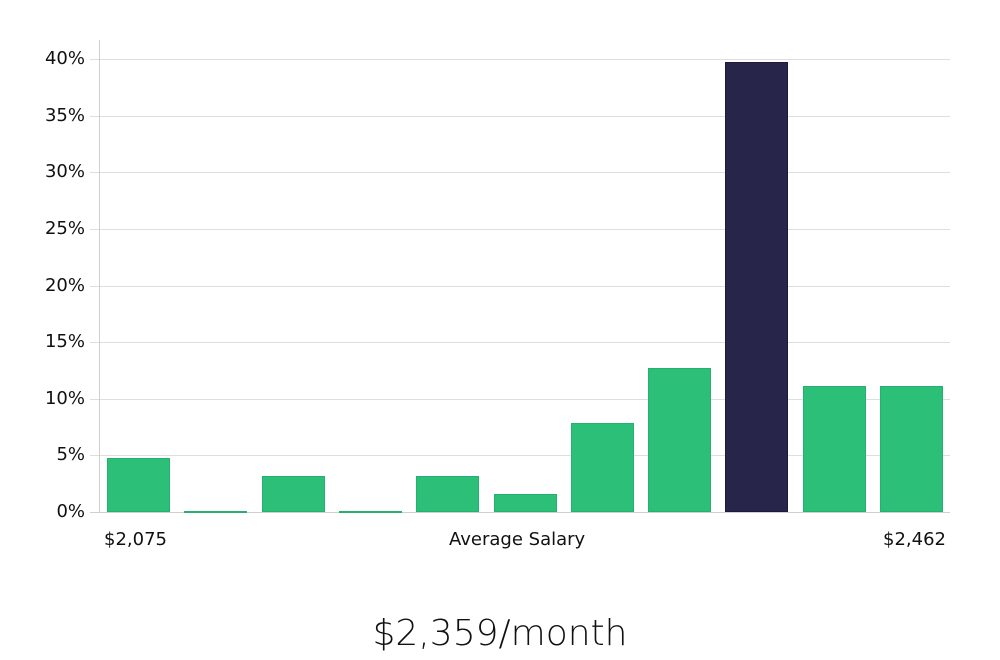 The height and width of the screenshot is (660, 1000). I want to click on y-tick-label: 25%, so click(64, 228).